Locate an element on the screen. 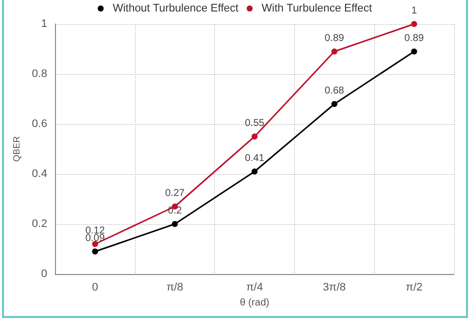 Image resolution: width=474 pixels, height=333 pixels. y-tick-label: 0.4 is located at coordinates (40, 174).